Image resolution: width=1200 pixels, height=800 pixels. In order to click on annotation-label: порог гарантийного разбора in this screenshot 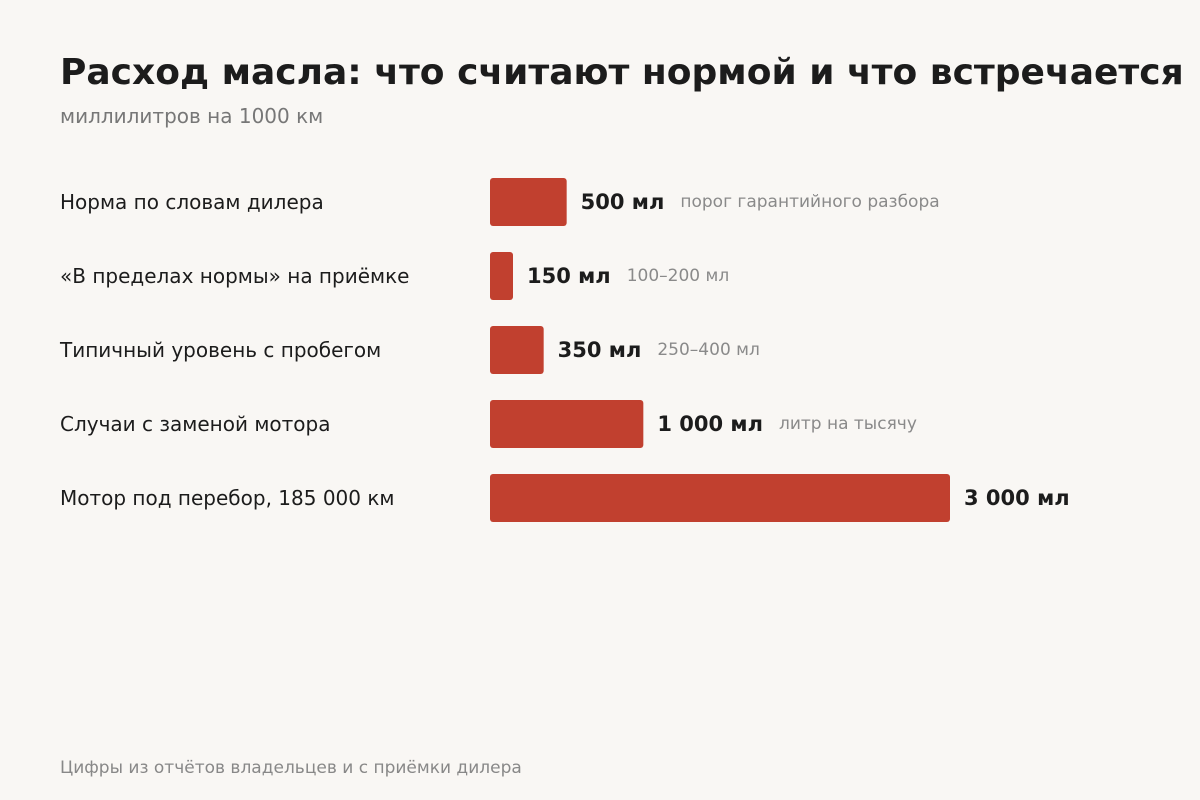, I will do `click(809, 202)`.